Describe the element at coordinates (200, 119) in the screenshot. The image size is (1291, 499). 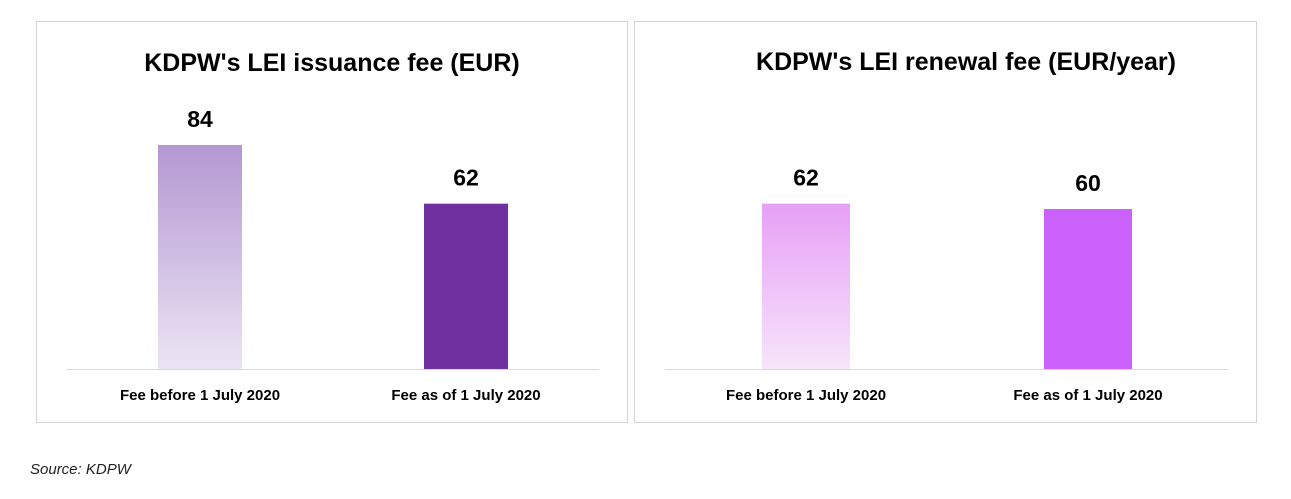
I see `data-label: 84` at that location.